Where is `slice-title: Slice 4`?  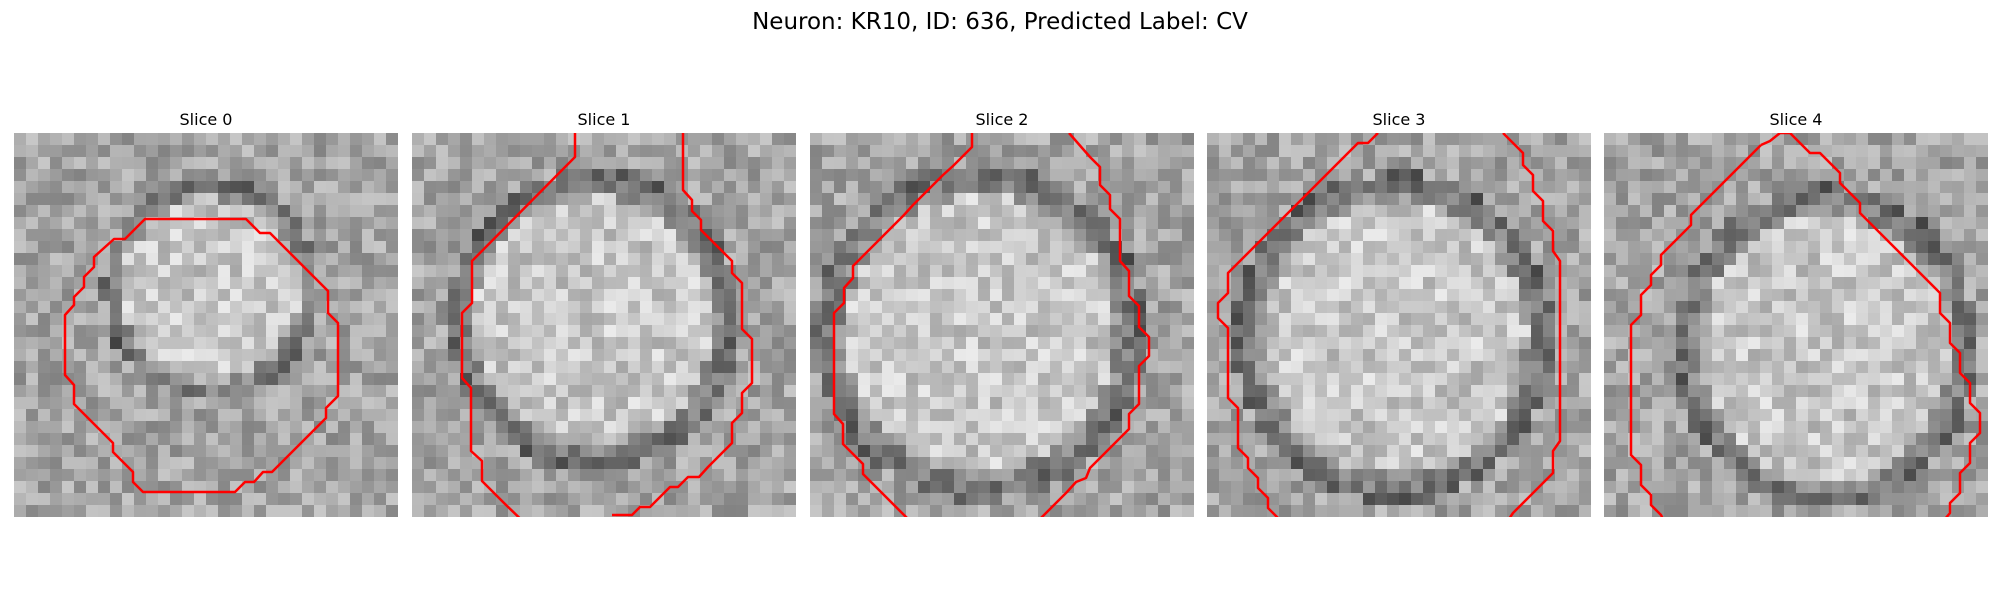 slice-title: Slice 4 is located at coordinates (1796, 119).